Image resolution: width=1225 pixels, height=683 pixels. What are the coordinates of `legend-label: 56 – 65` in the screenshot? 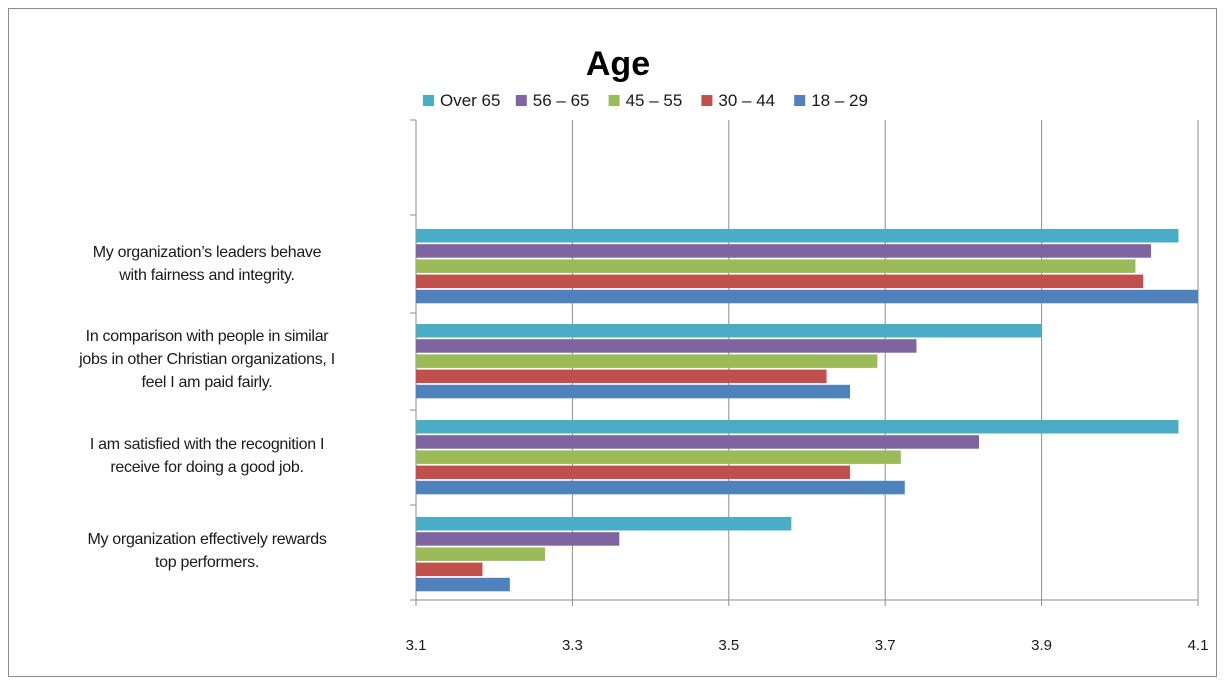 It's located at (561, 100).